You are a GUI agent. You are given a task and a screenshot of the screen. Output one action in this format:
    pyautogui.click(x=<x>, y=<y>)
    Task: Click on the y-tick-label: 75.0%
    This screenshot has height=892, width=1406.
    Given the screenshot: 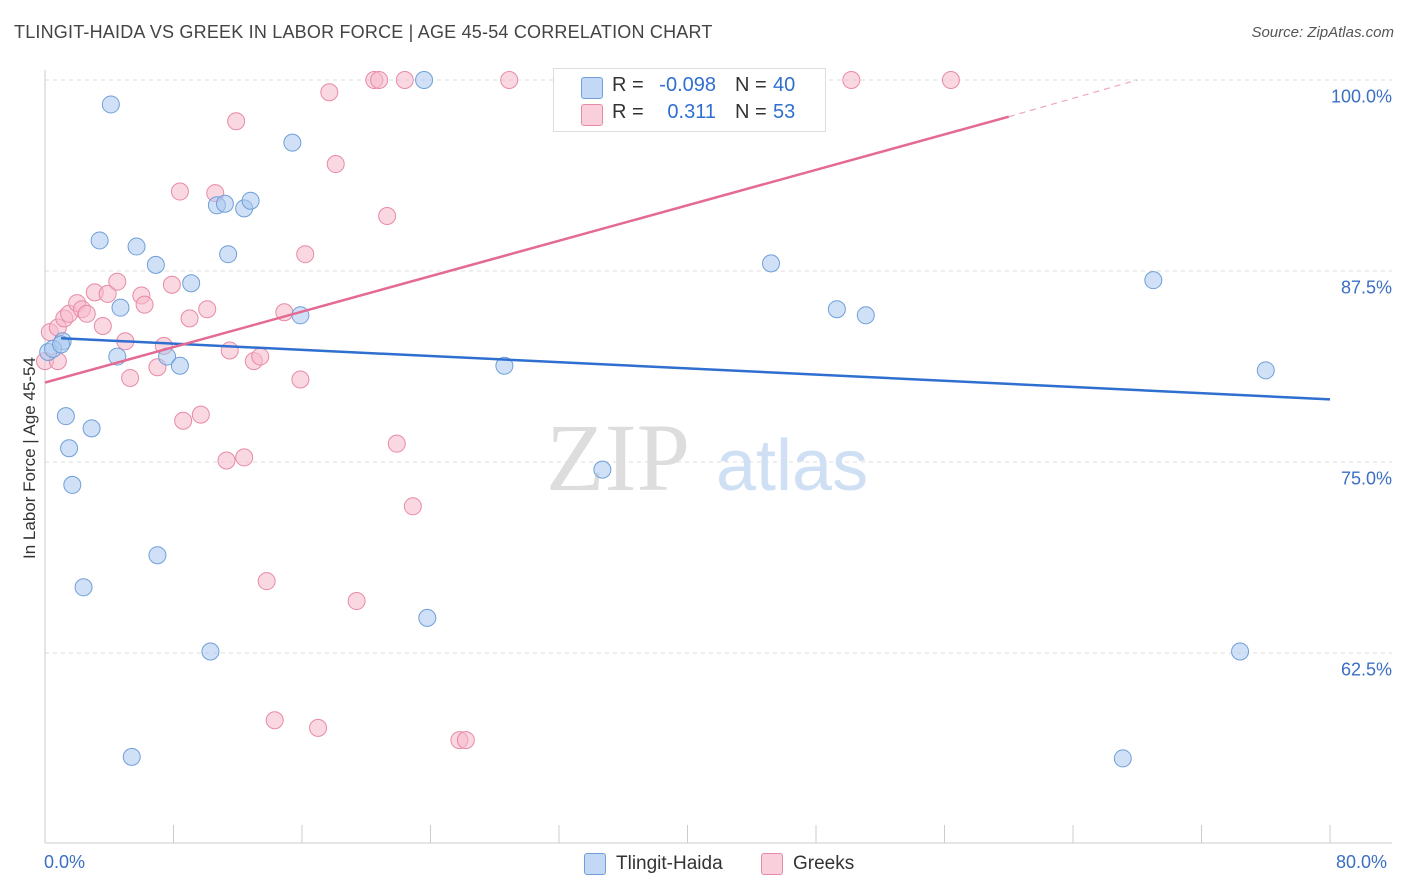 What is the action you would take?
    pyautogui.click(x=1366, y=478)
    